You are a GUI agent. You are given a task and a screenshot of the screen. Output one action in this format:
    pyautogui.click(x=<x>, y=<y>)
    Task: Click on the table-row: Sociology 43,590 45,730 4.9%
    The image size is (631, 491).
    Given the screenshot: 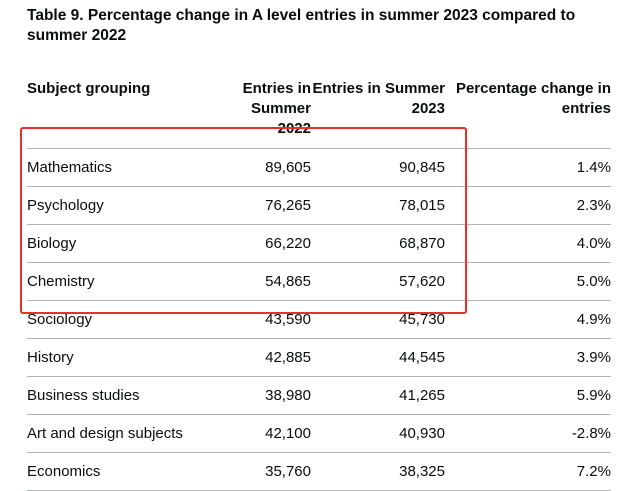 What is the action you would take?
    pyautogui.click(x=319, y=319)
    